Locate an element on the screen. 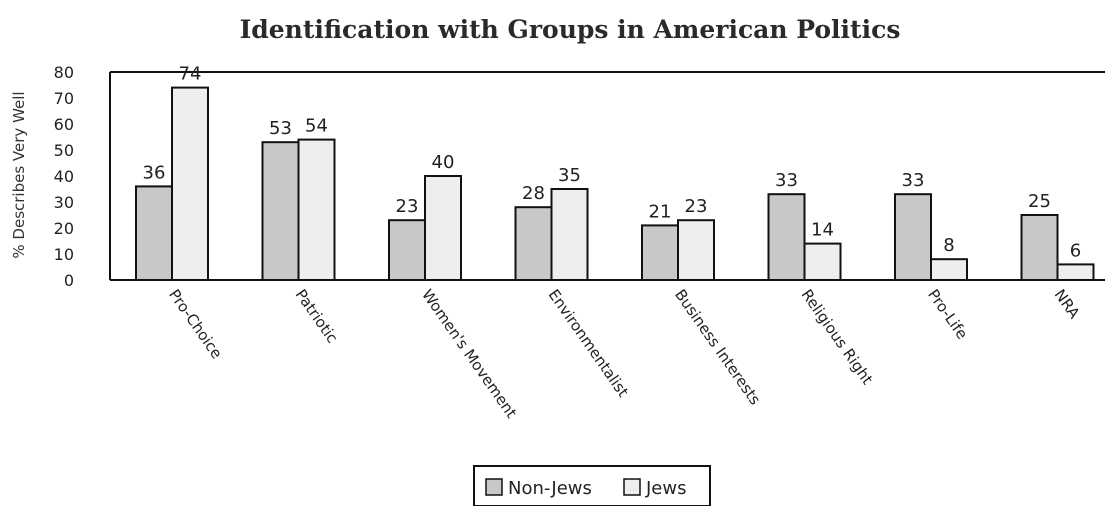  y-tick-label: 80 is located at coordinates (64, 72).